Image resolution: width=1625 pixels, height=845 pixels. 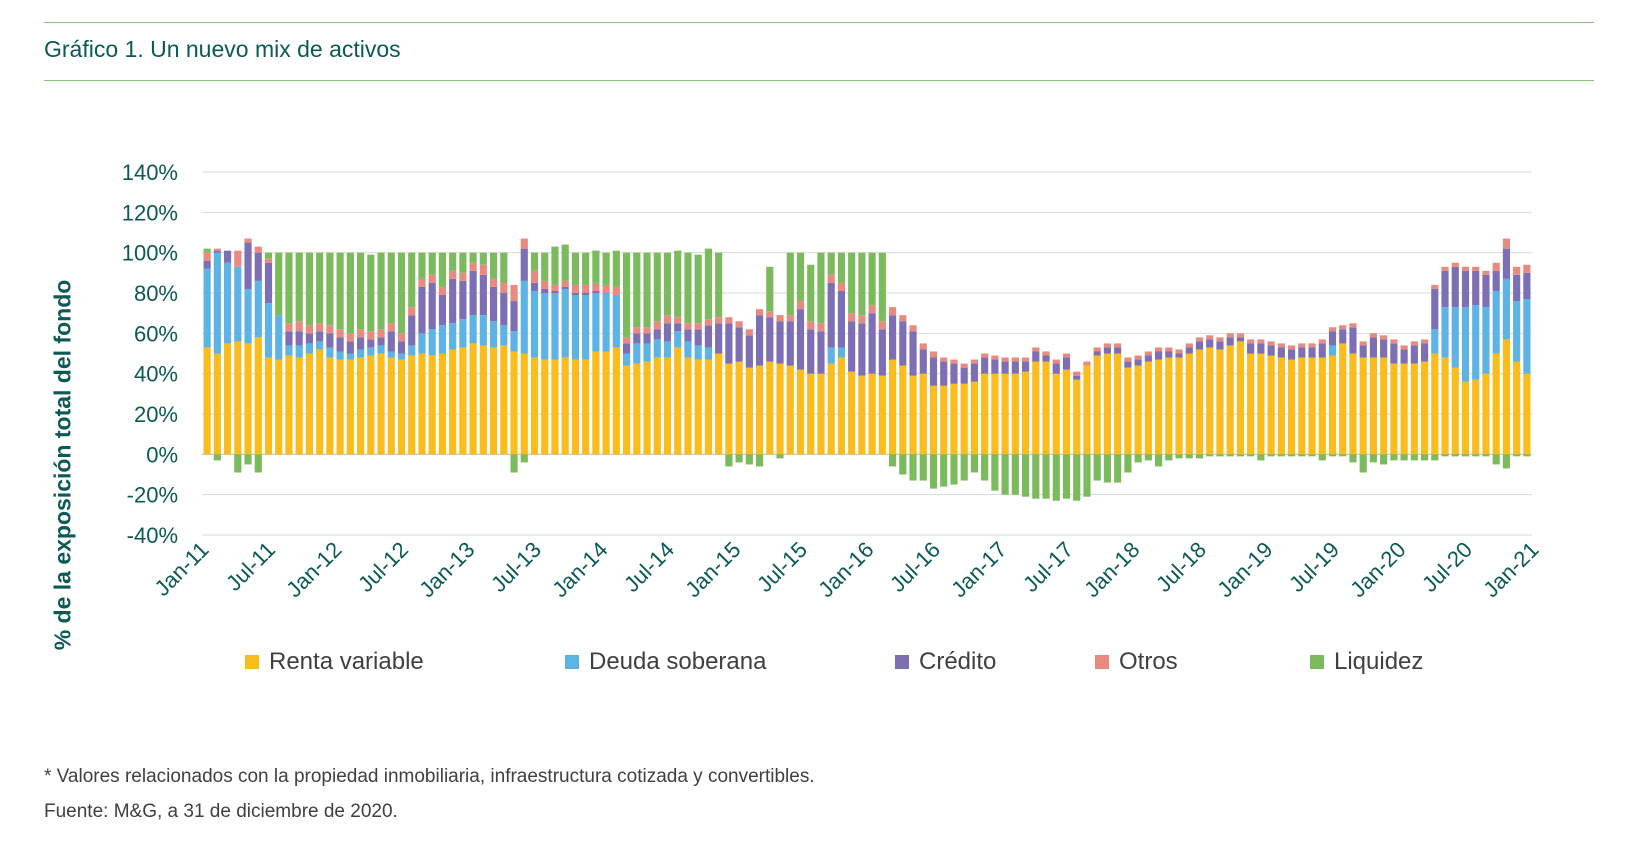 What do you see at coordinates (915, 567) in the screenshot?
I see `x-tick-label: Jul-16` at bounding box center [915, 567].